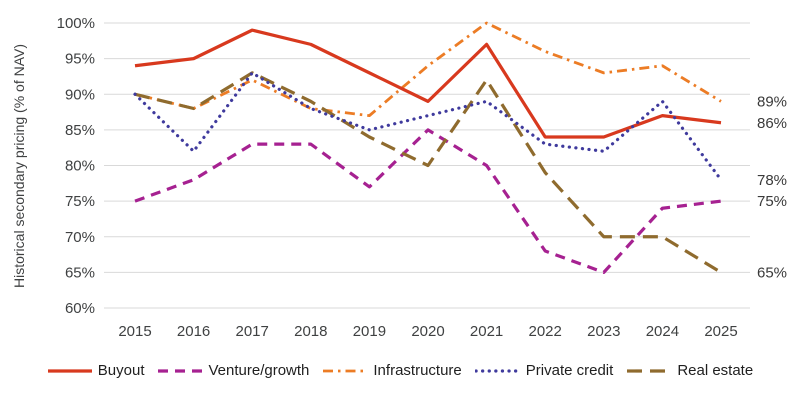 This screenshot has width=800, height=400. Describe the element at coordinates (772, 123) in the screenshot. I see `series-end-label: 86%` at that location.